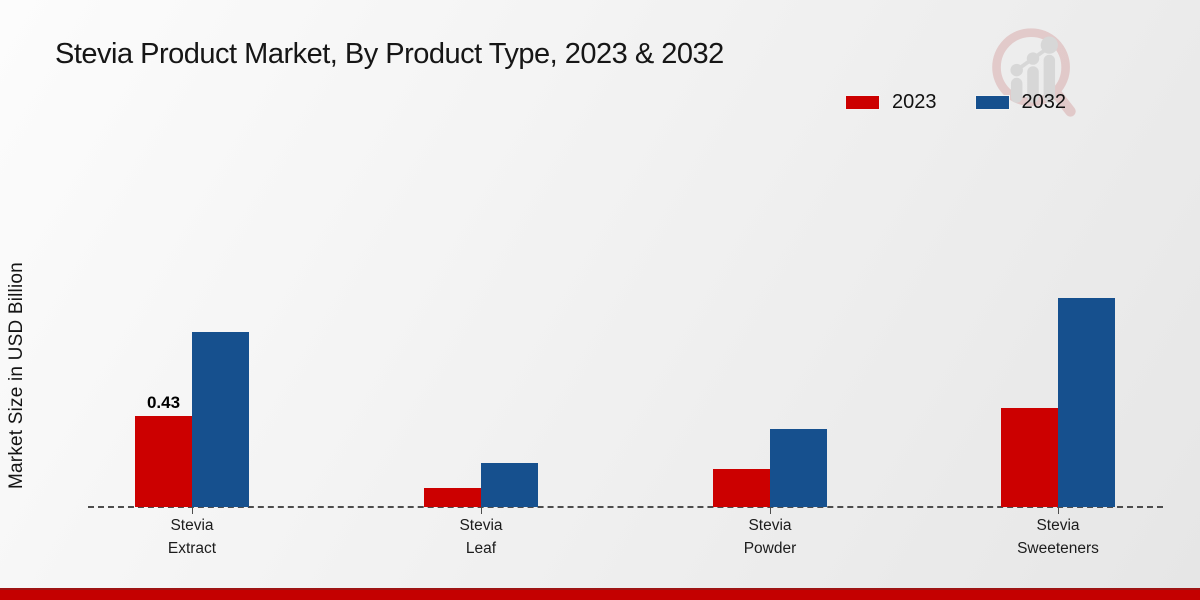  What do you see at coordinates (862, 102) in the screenshot?
I see `legend-swatch-2023` at bounding box center [862, 102].